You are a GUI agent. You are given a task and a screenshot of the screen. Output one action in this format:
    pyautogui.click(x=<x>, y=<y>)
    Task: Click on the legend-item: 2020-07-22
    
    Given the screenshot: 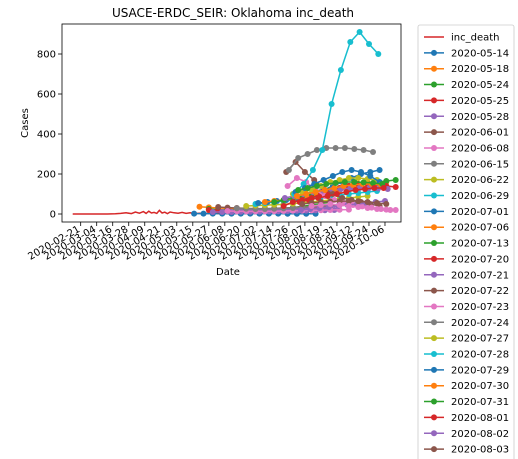 What is the action you would take?
    pyautogui.click(x=466, y=291)
    